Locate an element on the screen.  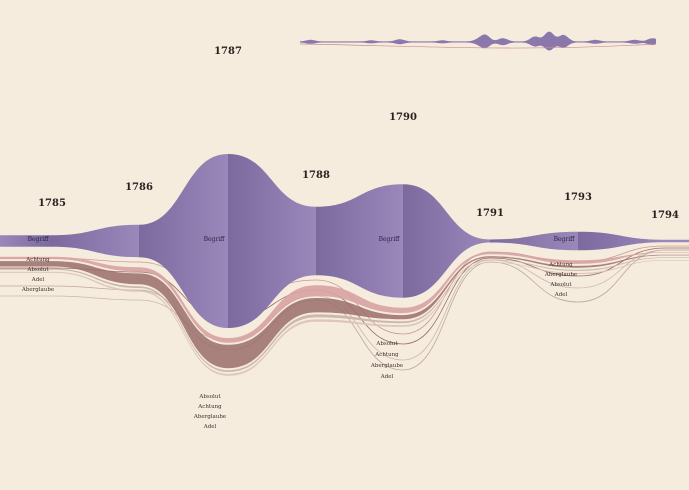
year-label-1786: 1786 is located at coordinates (139, 187).